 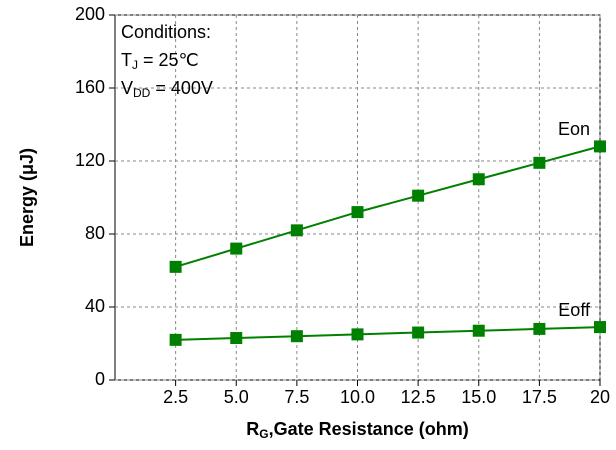 I want to click on condition-main: Conditions:, so click(x=166, y=32).